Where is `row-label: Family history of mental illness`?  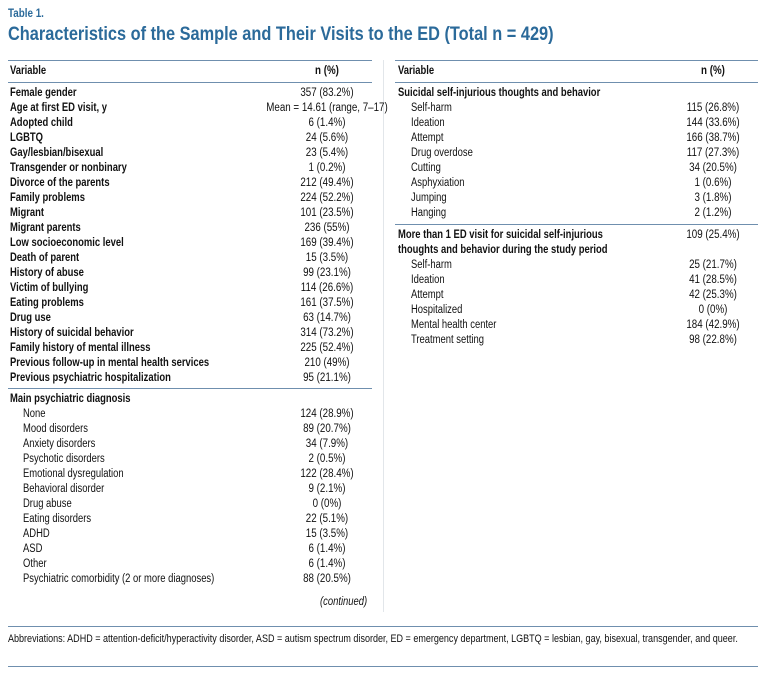
row-label: Family history of mental illness is located at coordinates (80, 348).